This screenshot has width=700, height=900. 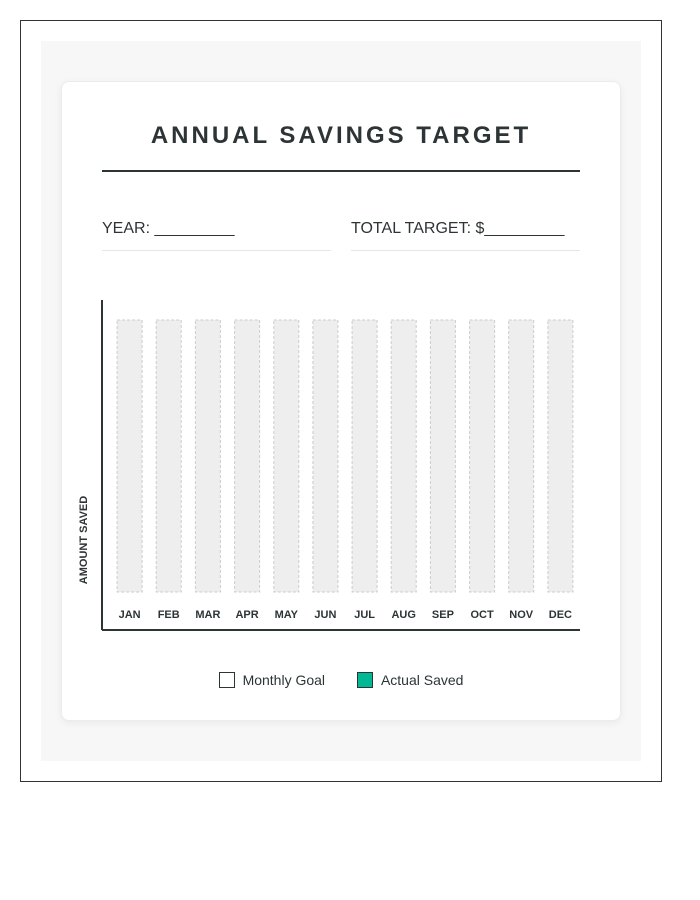 What do you see at coordinates (364, 456) in the screenshot?
I see `bar-jul` at bounding box center [364, 456].